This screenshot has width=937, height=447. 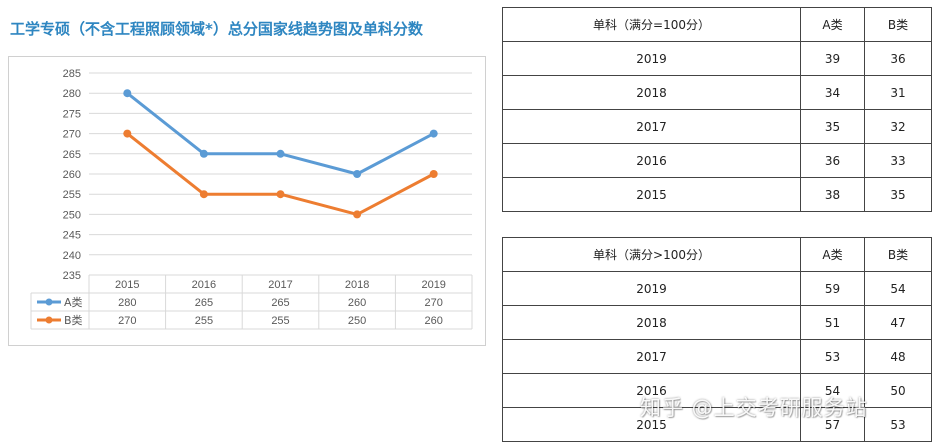 What do you see at coordinates (832, 194) in the screenshot?
I see `table-cell: 38` at bounding box center [832, 194].